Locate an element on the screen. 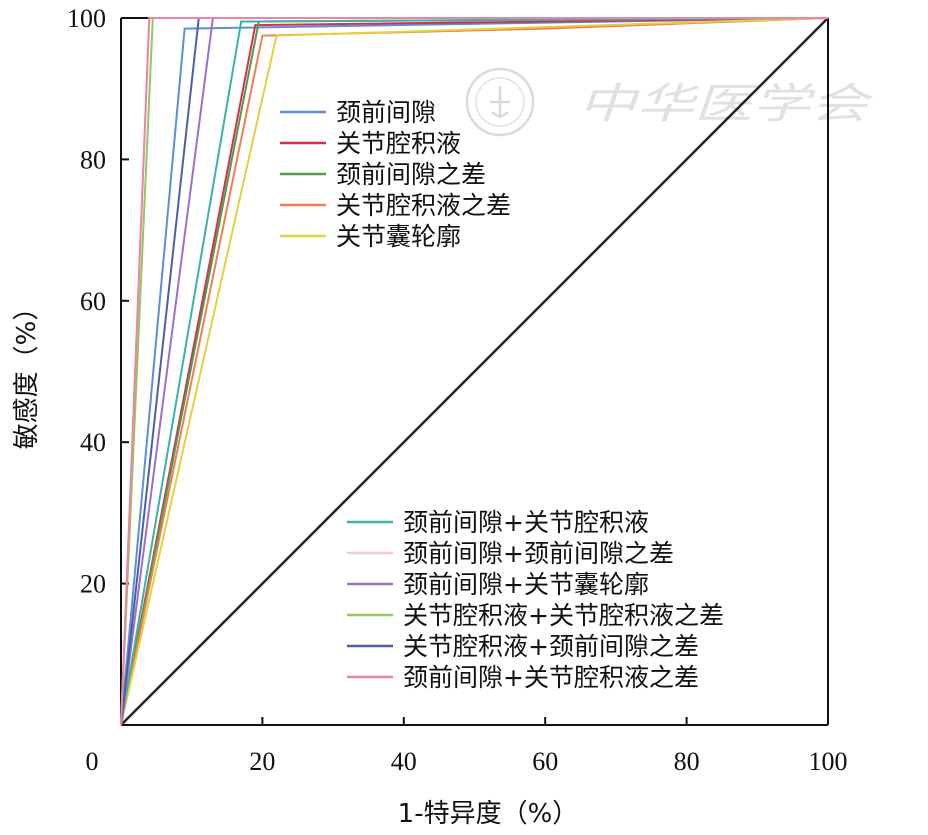 The image size is (928, 835). x-tick-label: 20 is located at coordinates (262, 761).